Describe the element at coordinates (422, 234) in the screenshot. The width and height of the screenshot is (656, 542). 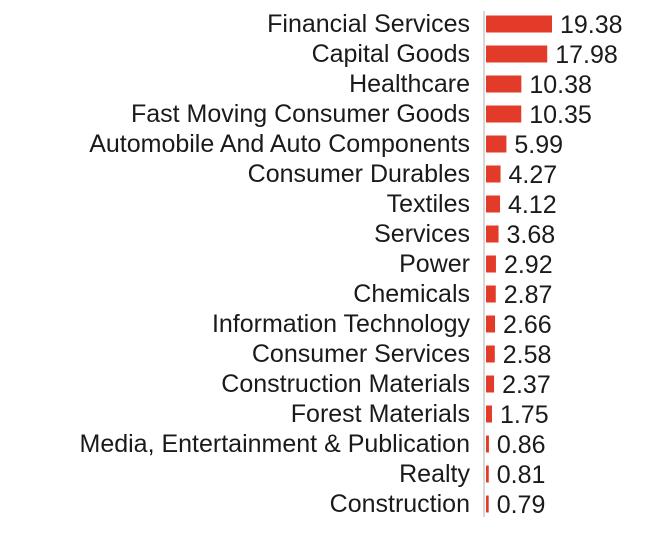
I see `category-label: Services` at that location.